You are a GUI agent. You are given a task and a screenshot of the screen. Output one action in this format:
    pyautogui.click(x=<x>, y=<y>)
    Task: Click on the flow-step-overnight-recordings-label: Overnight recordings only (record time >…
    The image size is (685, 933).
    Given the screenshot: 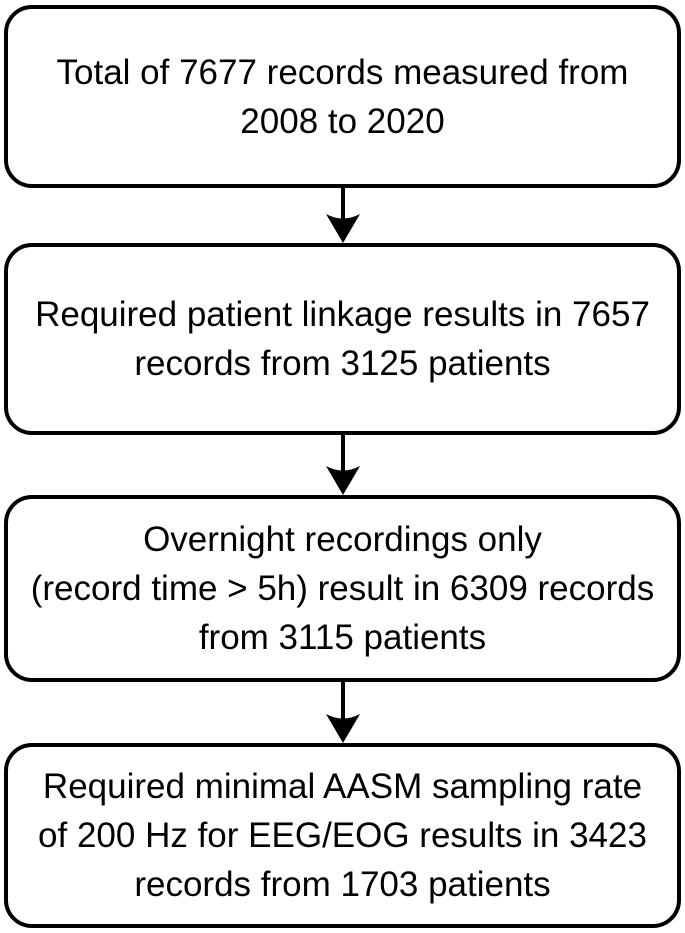 What is the action you would take?
    pyautogui.click(x=342, y=588)
    